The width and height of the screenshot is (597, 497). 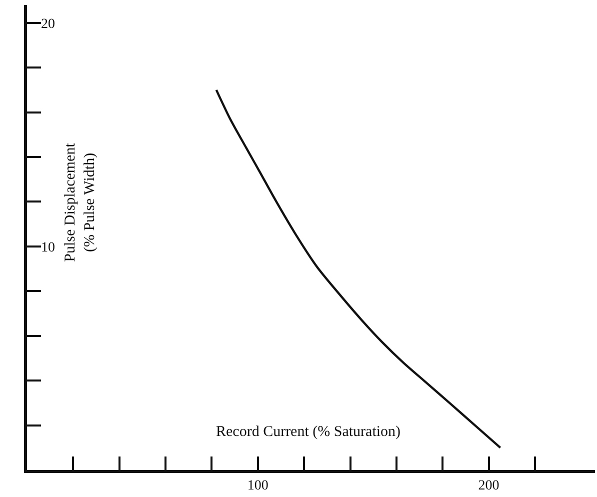 I want to click on x-tick-label: 100, so click(x=257, y=486).